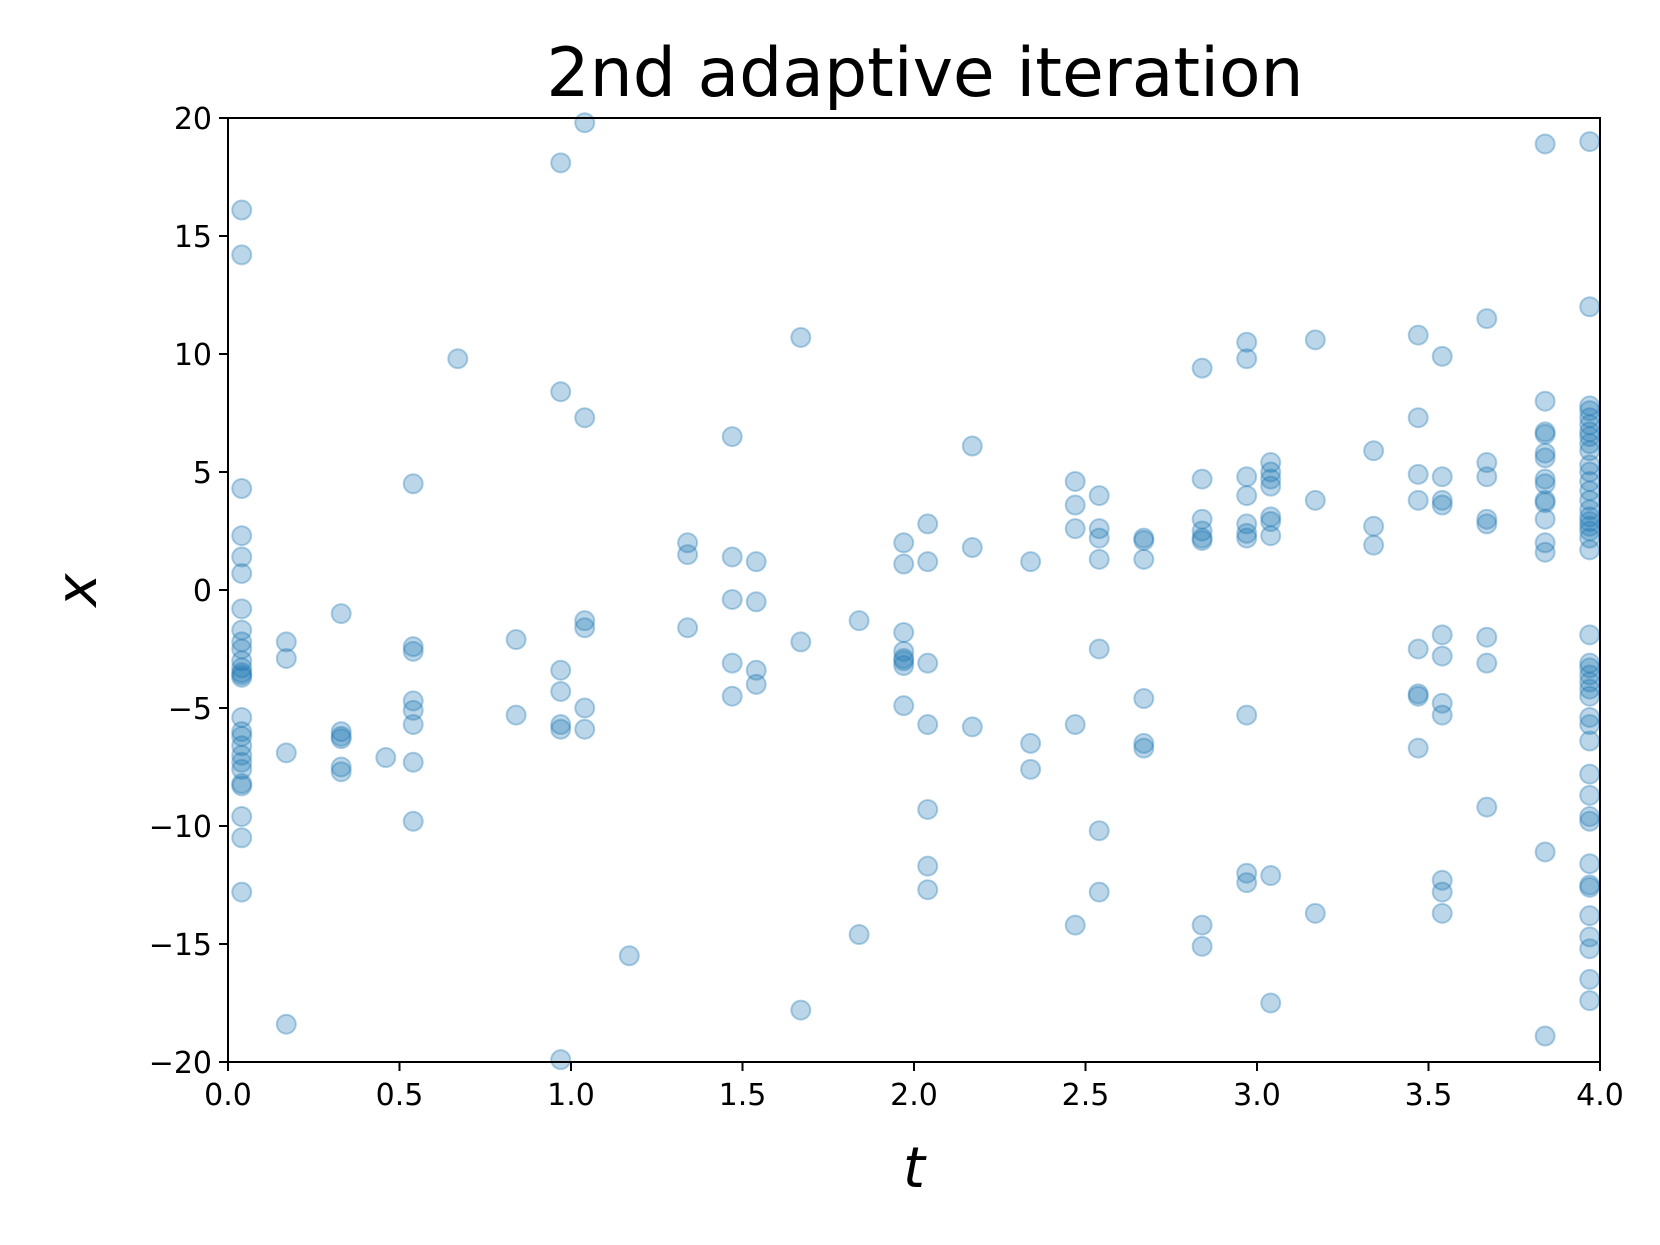 The image size is (1660, 1245). Describe the element at coordinates (924, 73) in the screenshot. I see `chart-title: 2nd adaptive iteration` at that location.